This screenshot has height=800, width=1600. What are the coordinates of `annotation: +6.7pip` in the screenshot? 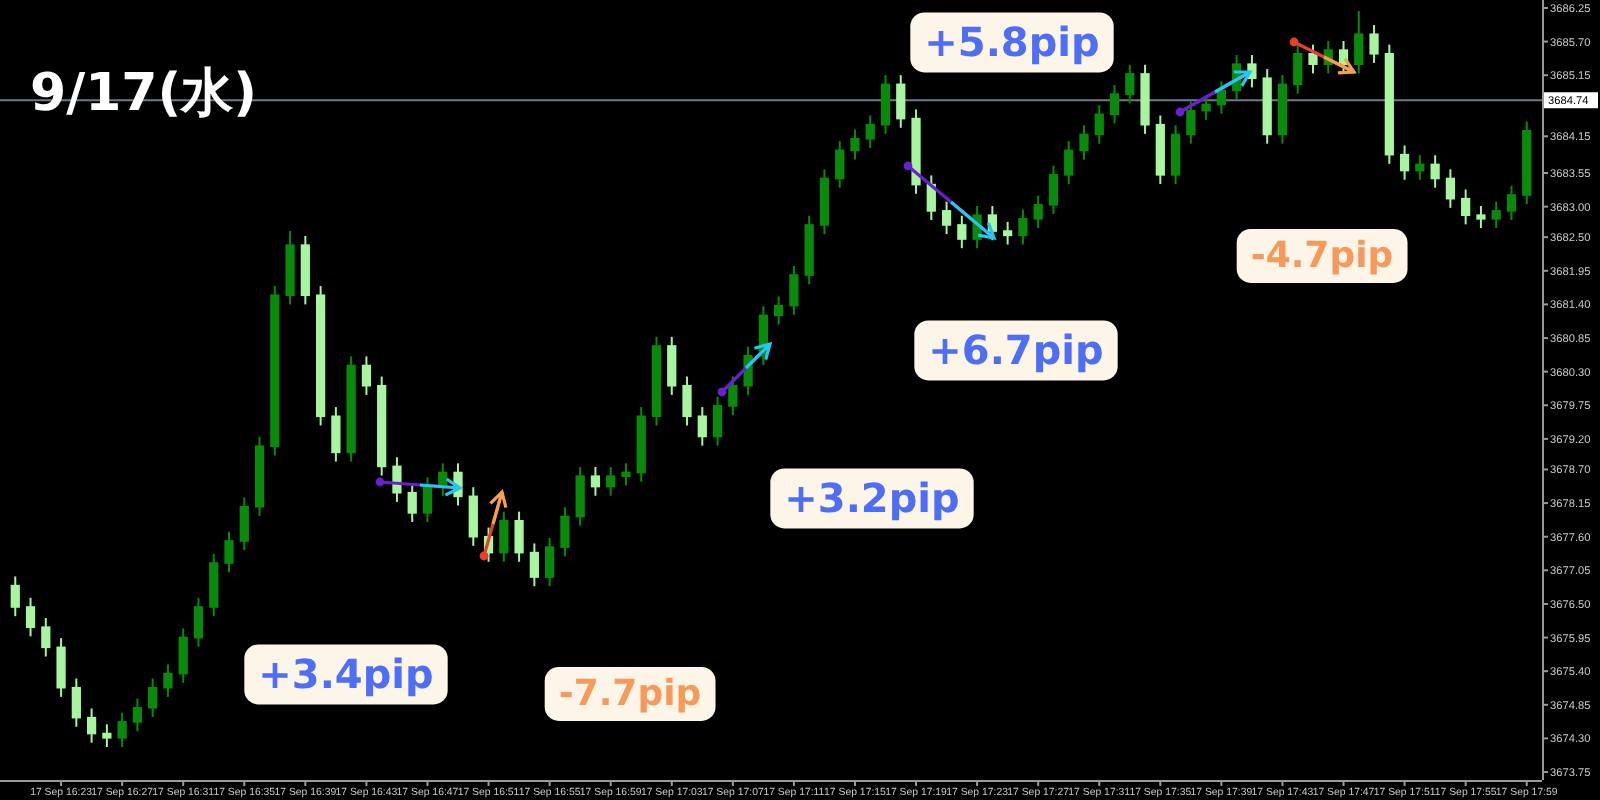 It's located at (1016, 350).